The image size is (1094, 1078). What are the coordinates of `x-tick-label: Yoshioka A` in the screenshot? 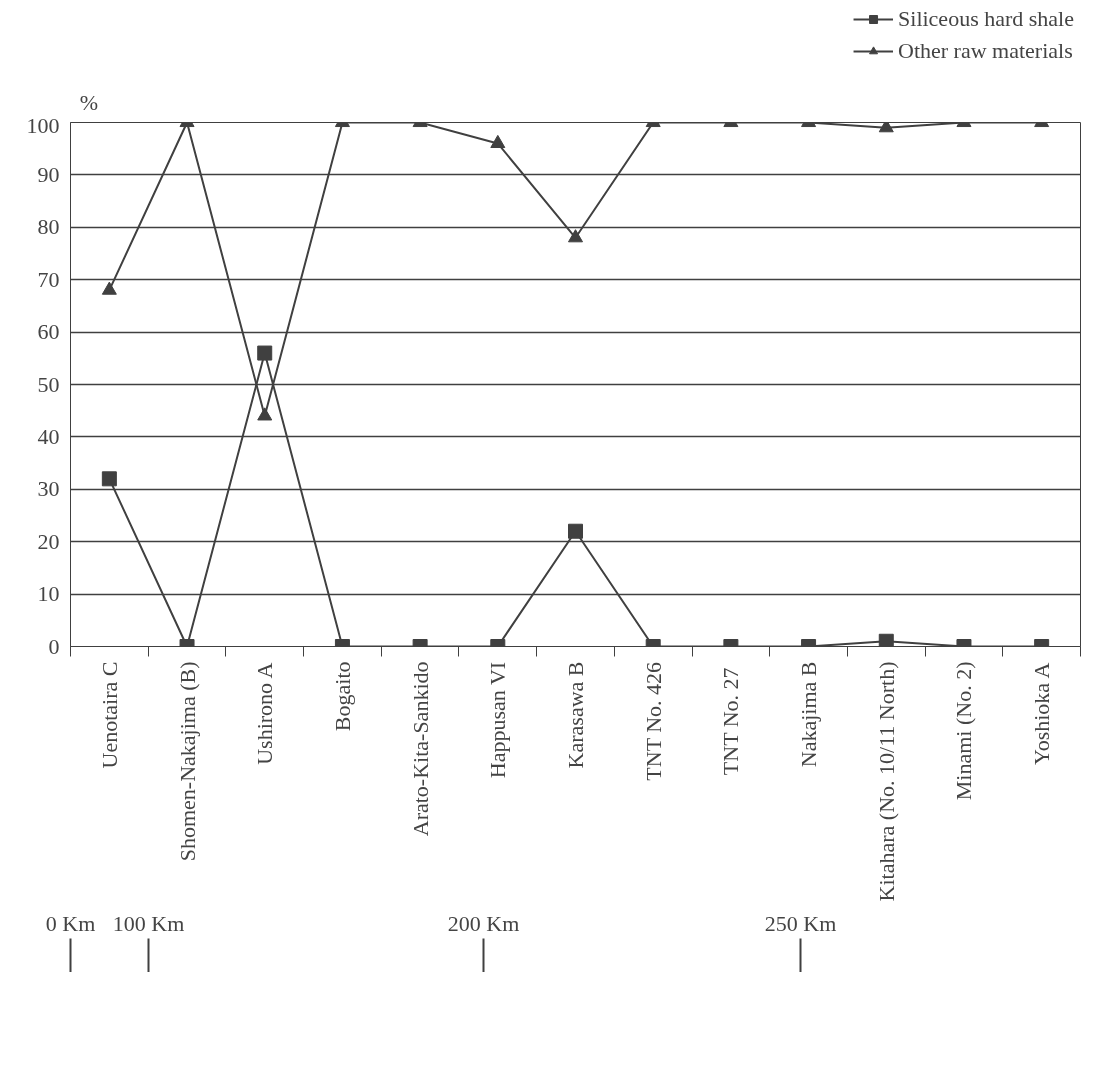 It's located at (1042, 714).